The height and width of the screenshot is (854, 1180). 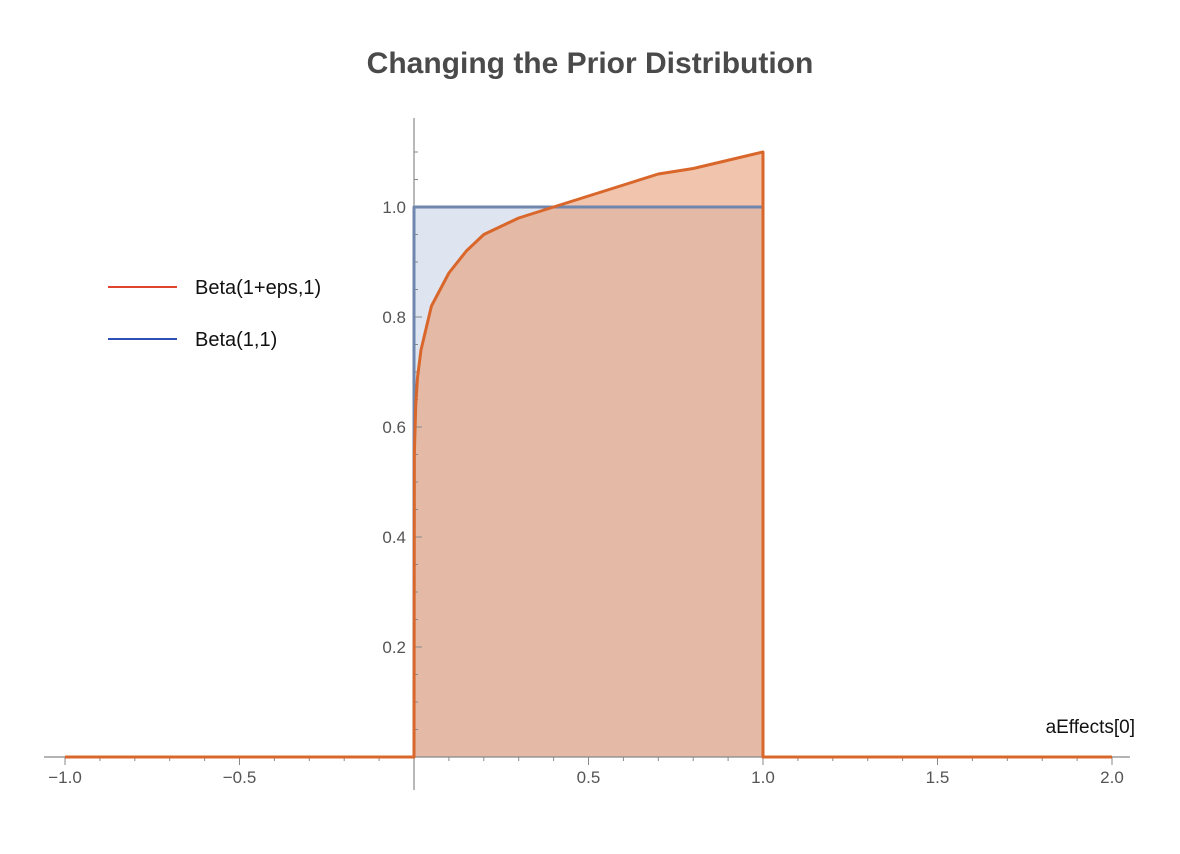 What do you see at coordinates (394, 207) in the screenshot?
I see `y-tick-label: 1.0` at bounding box center [394, 207].